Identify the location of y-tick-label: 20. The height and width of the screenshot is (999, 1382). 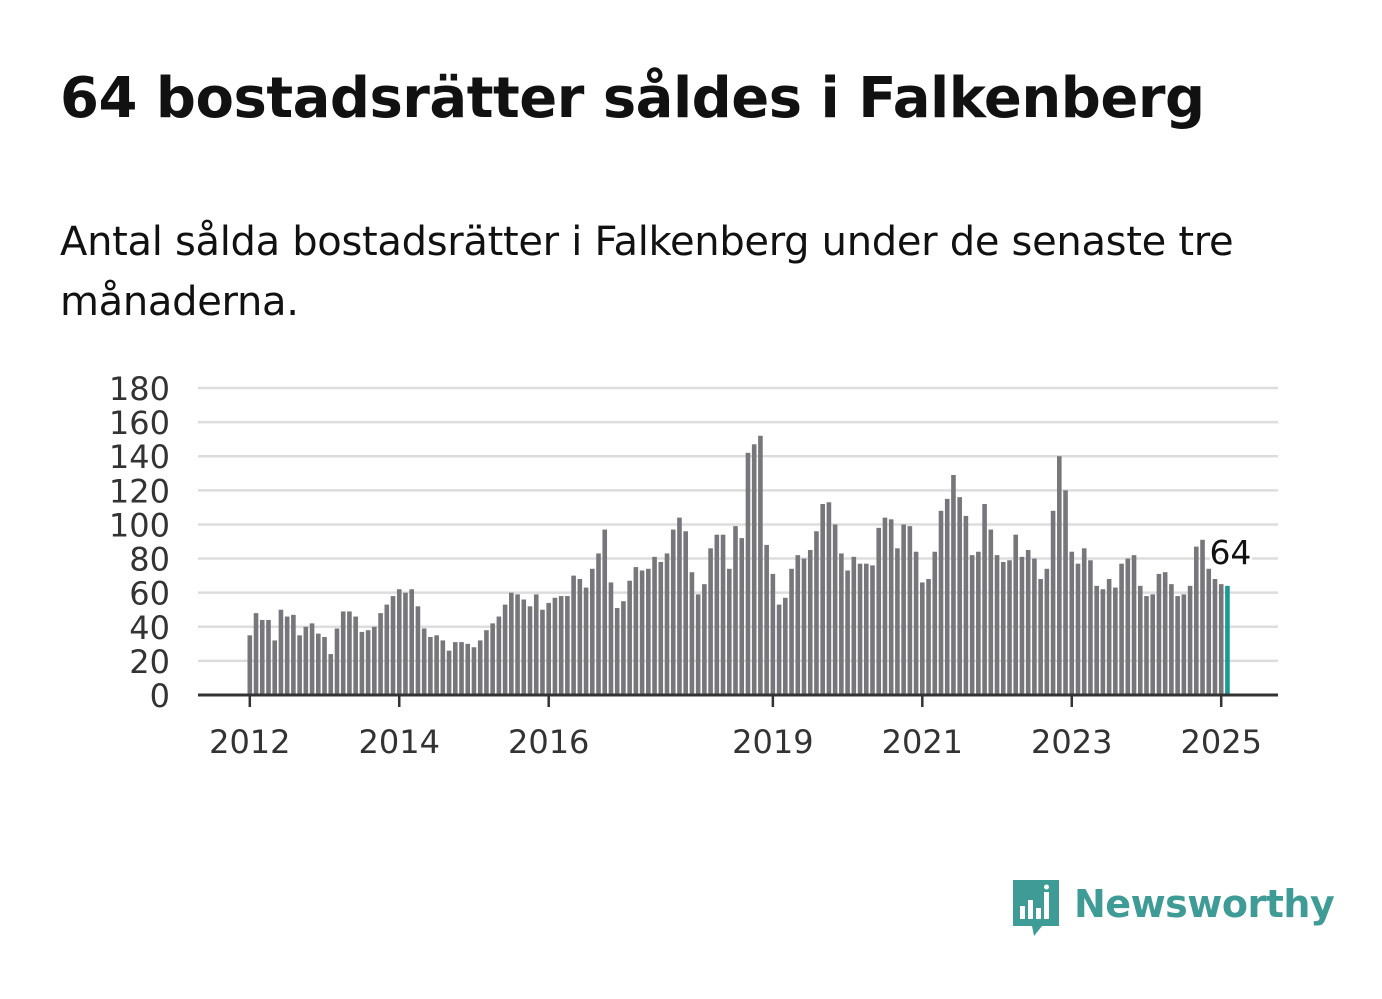
(149, 662).